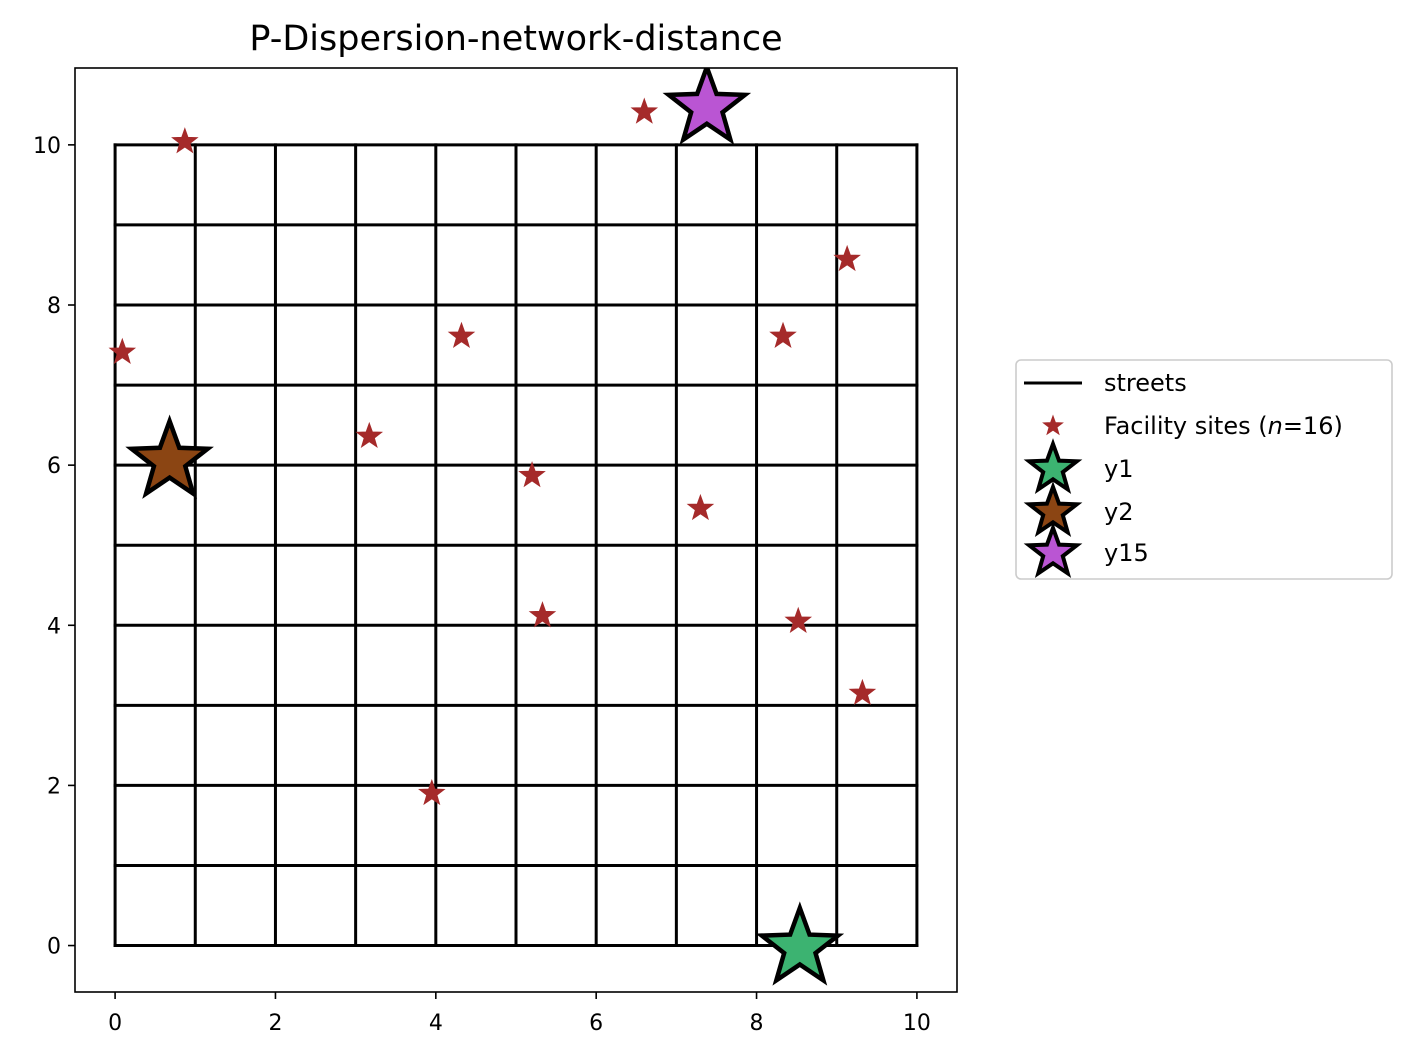  What do you see at coordinates (1118, 469) in the screenshot?
I see `legend-label-y1: y1` at bounding box center [1118, 469].